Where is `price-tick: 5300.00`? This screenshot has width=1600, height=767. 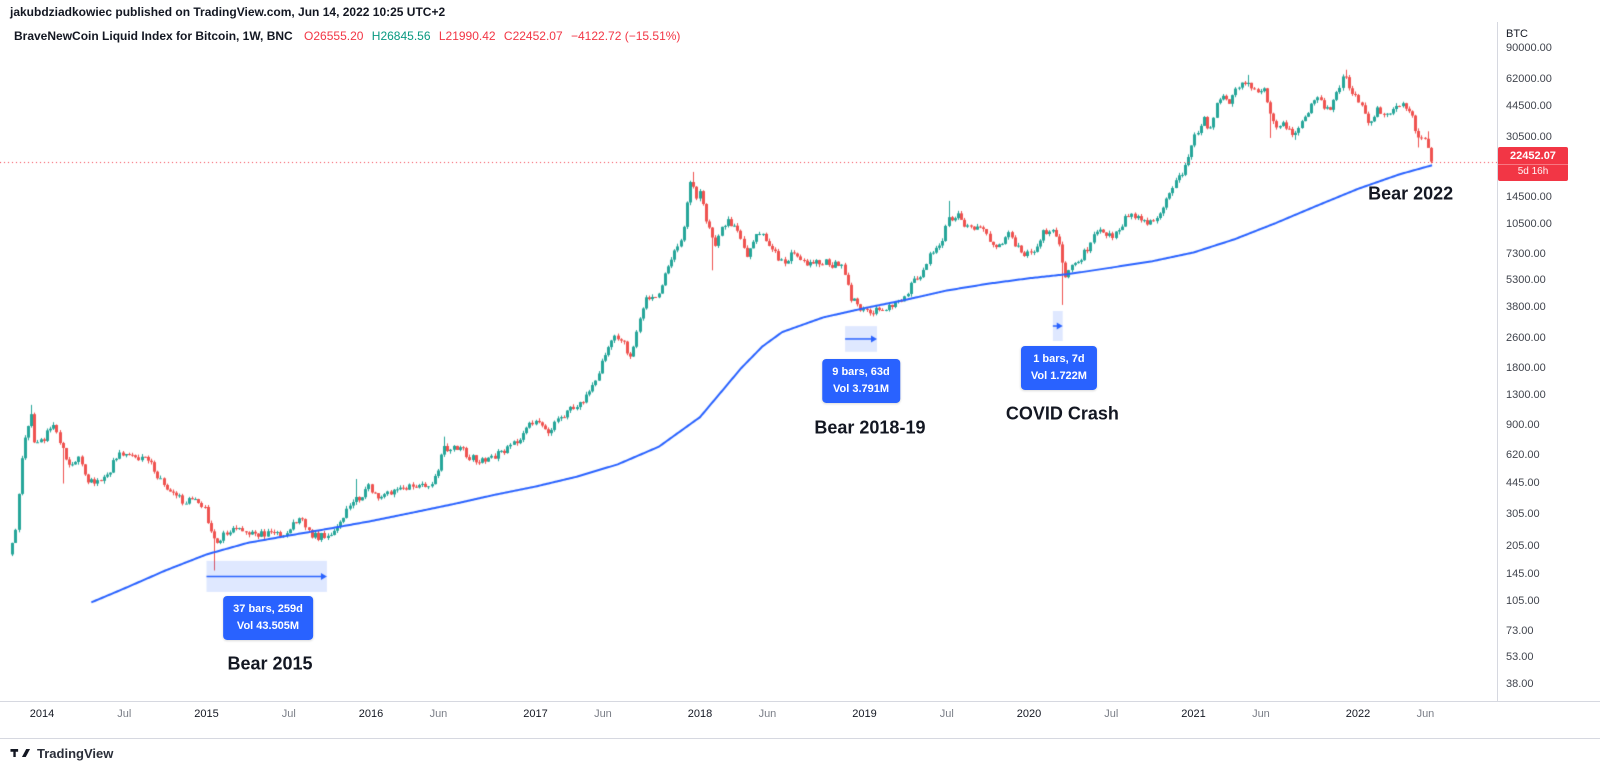
price-tick: 5300.00 is located at coordinates (1526, 279).